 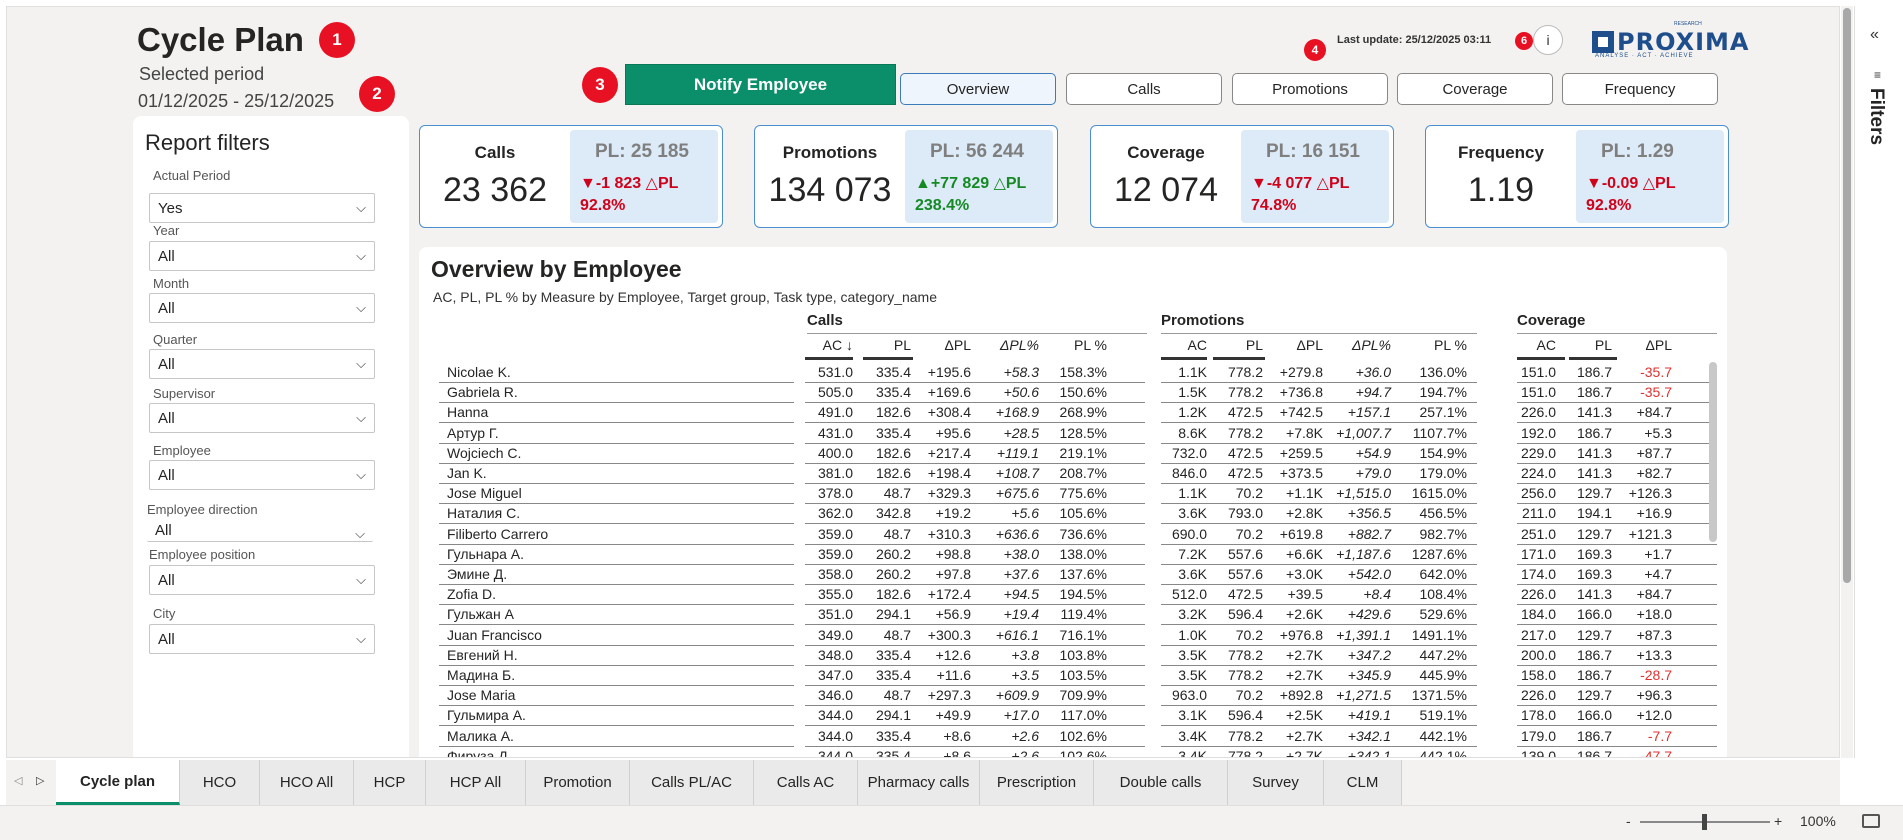 What do you see at coordinates (692, 782) in the screenshot?
I see `tab-calls-pl-ac: Calls PL/AC` at bounding box center [692, 782].